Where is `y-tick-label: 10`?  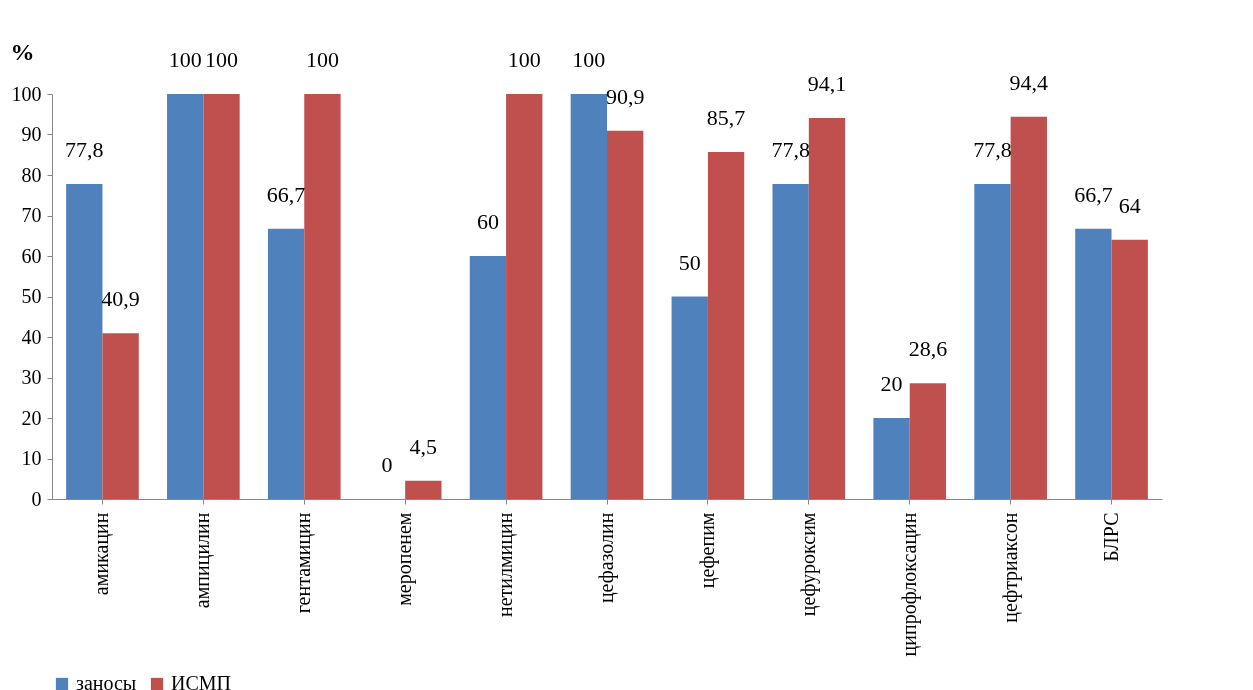
y-tick-label: 10 is located at coordinates (31, 458).